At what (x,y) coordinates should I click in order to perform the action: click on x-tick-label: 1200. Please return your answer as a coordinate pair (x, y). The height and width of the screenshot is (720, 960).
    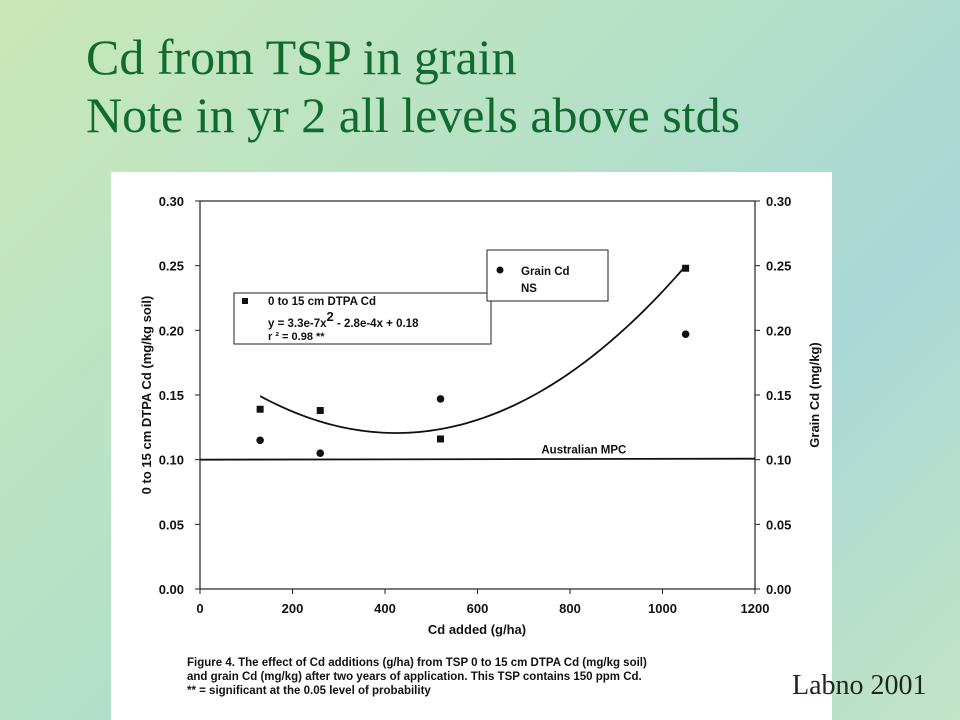
    Looking at the image, I should click on (755, 608).